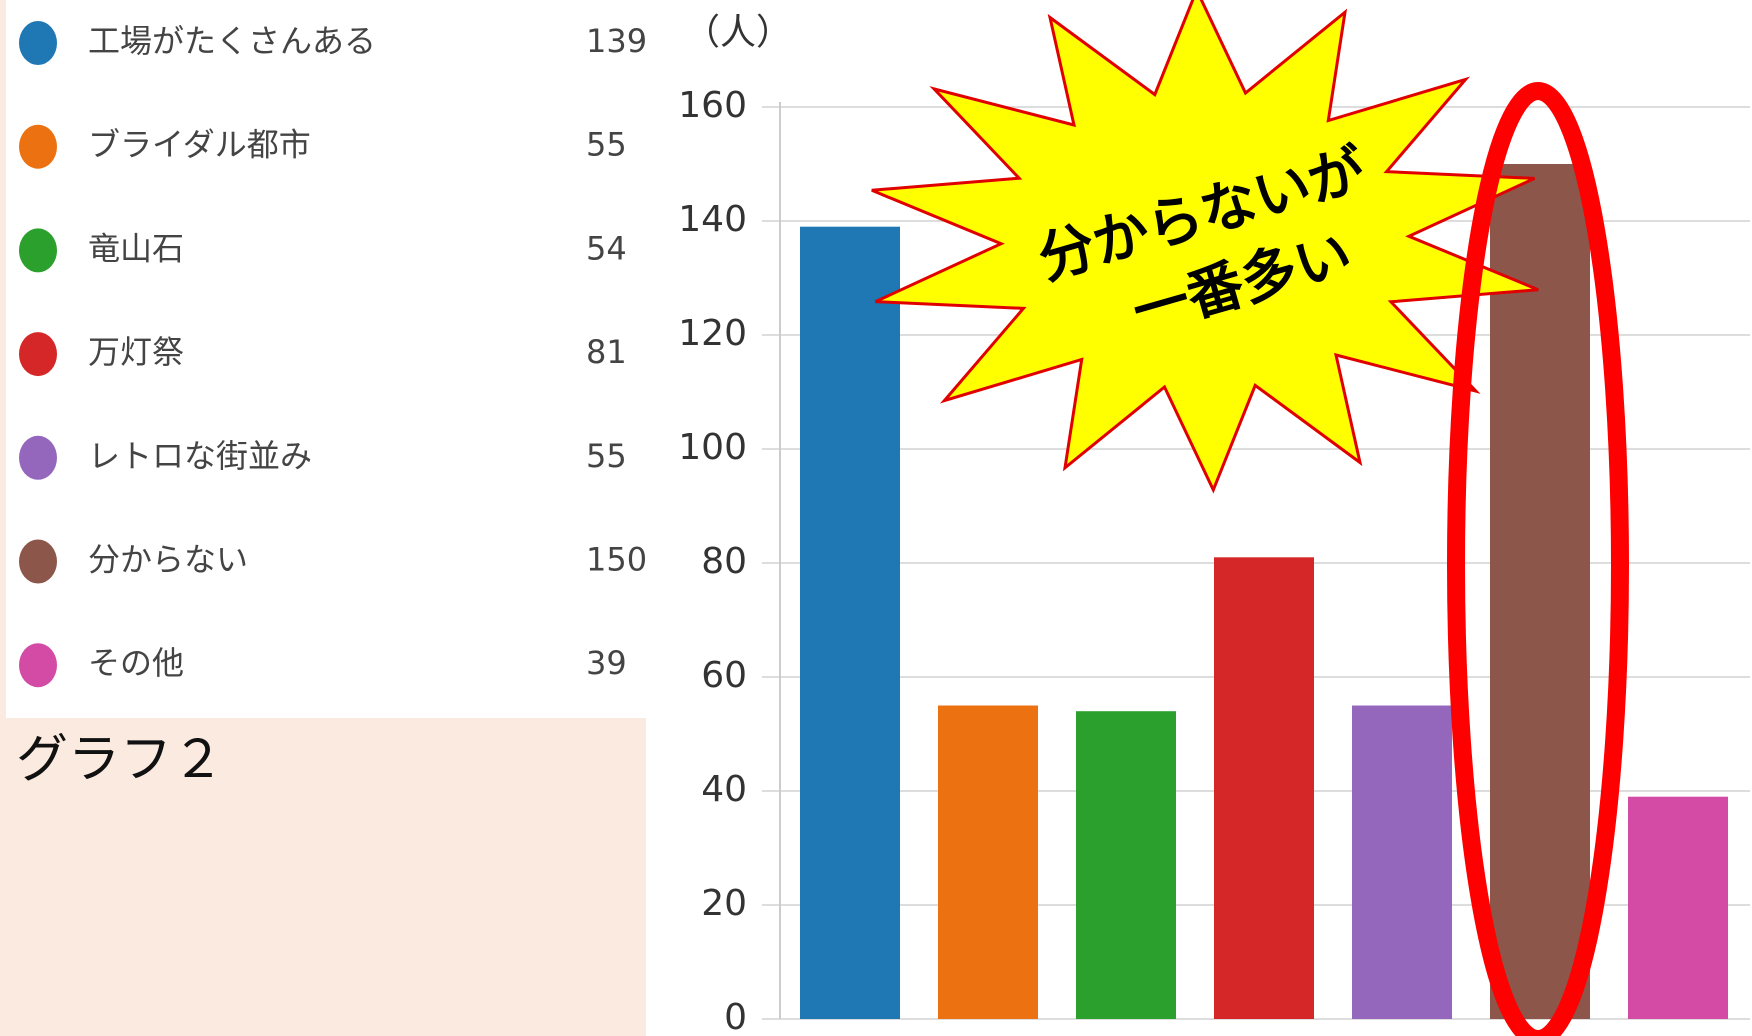  What do you see at coordinates (199, 145) in the screenshot?
I see `legend-label: ブライダル都市` at bounding box center [199, 145].